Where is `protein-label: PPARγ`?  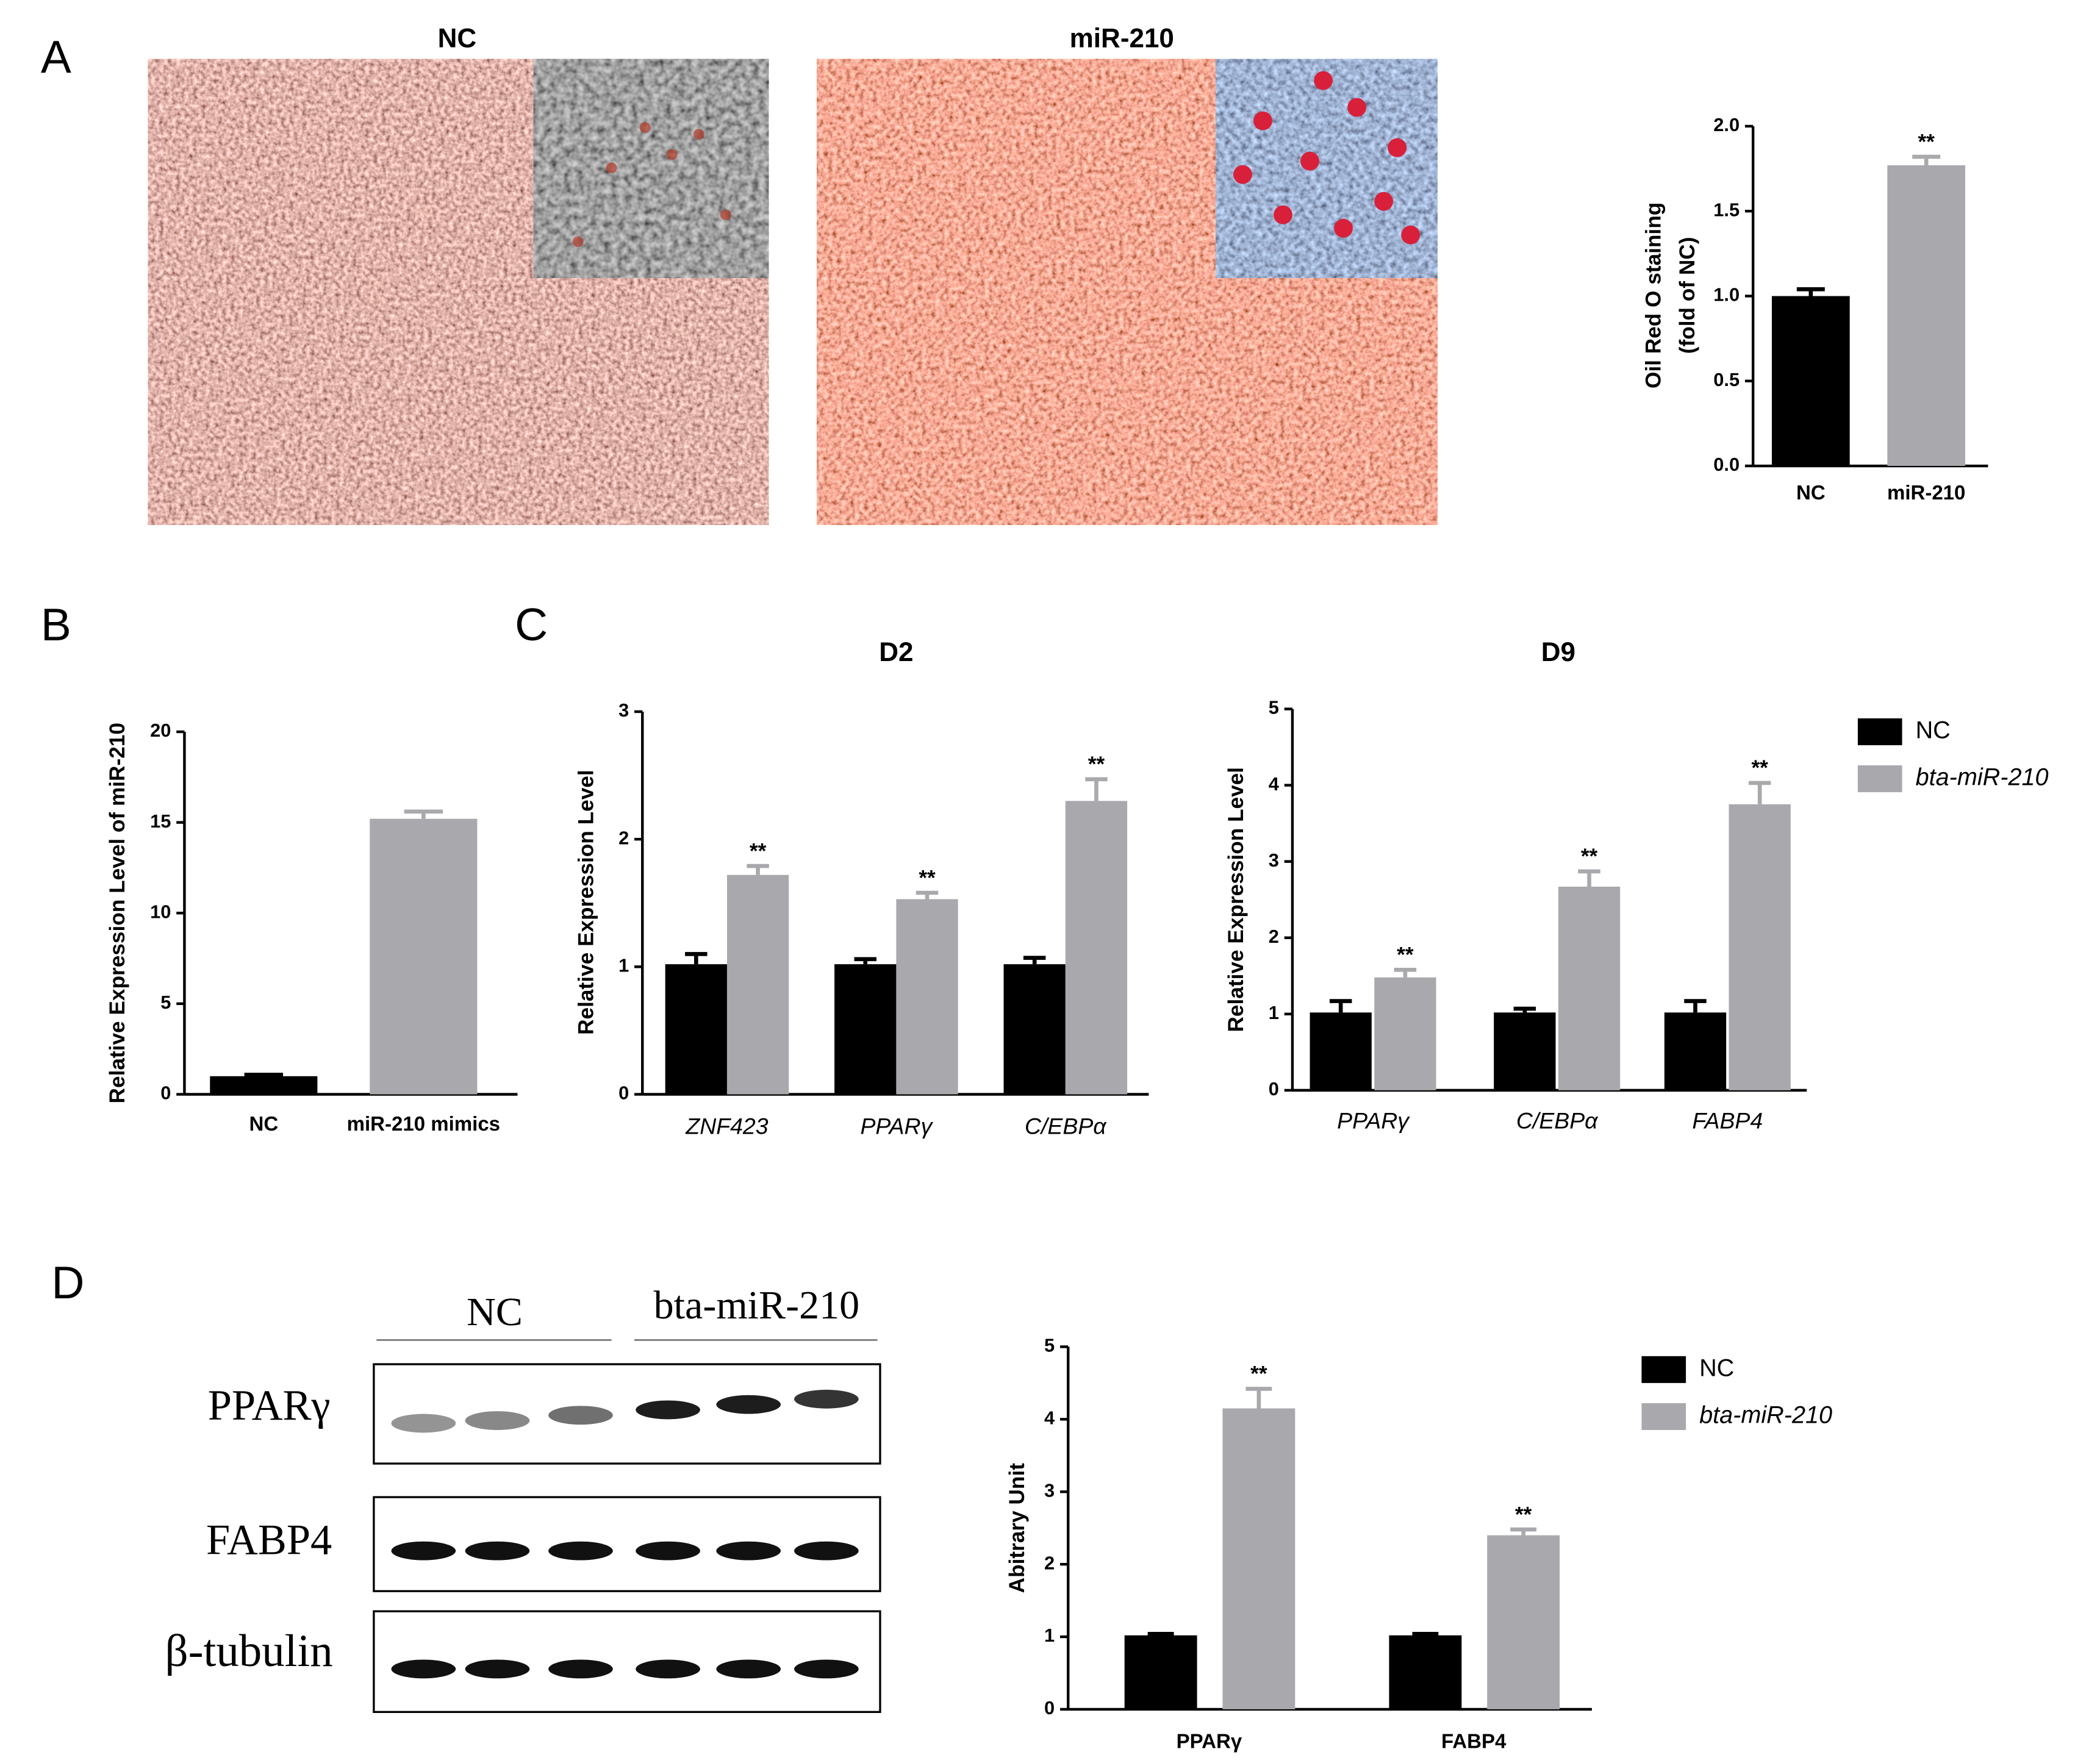 protein-label: PPARγ is located at coordinates (269, 1405).